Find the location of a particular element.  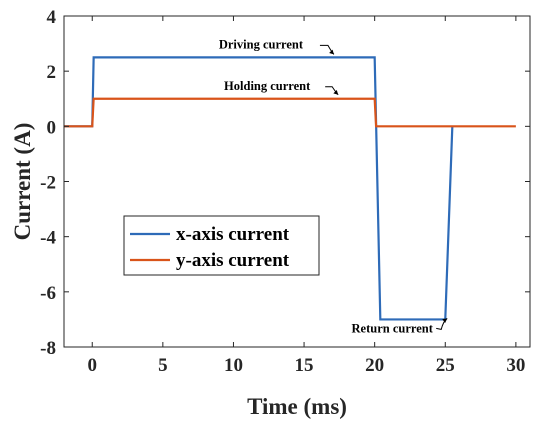

x-axis-title: Time (ms) is located at coordinates (297, 406).